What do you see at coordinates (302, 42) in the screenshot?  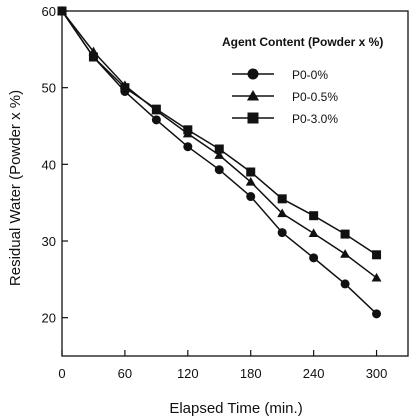 I see `legend-title: Agent Content (Powder x %)` at bounding box center [302, 42].